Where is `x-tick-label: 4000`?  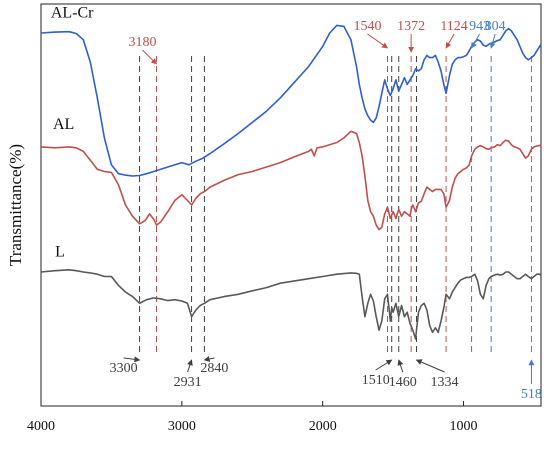 x-tick-label: 4000 is located at coordinates (41, 426).